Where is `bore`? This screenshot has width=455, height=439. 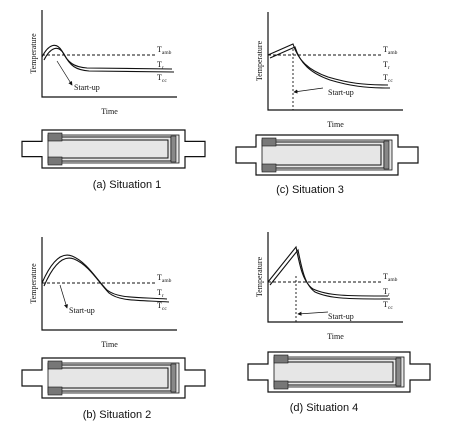 bore is located at coordinates (113, 149).